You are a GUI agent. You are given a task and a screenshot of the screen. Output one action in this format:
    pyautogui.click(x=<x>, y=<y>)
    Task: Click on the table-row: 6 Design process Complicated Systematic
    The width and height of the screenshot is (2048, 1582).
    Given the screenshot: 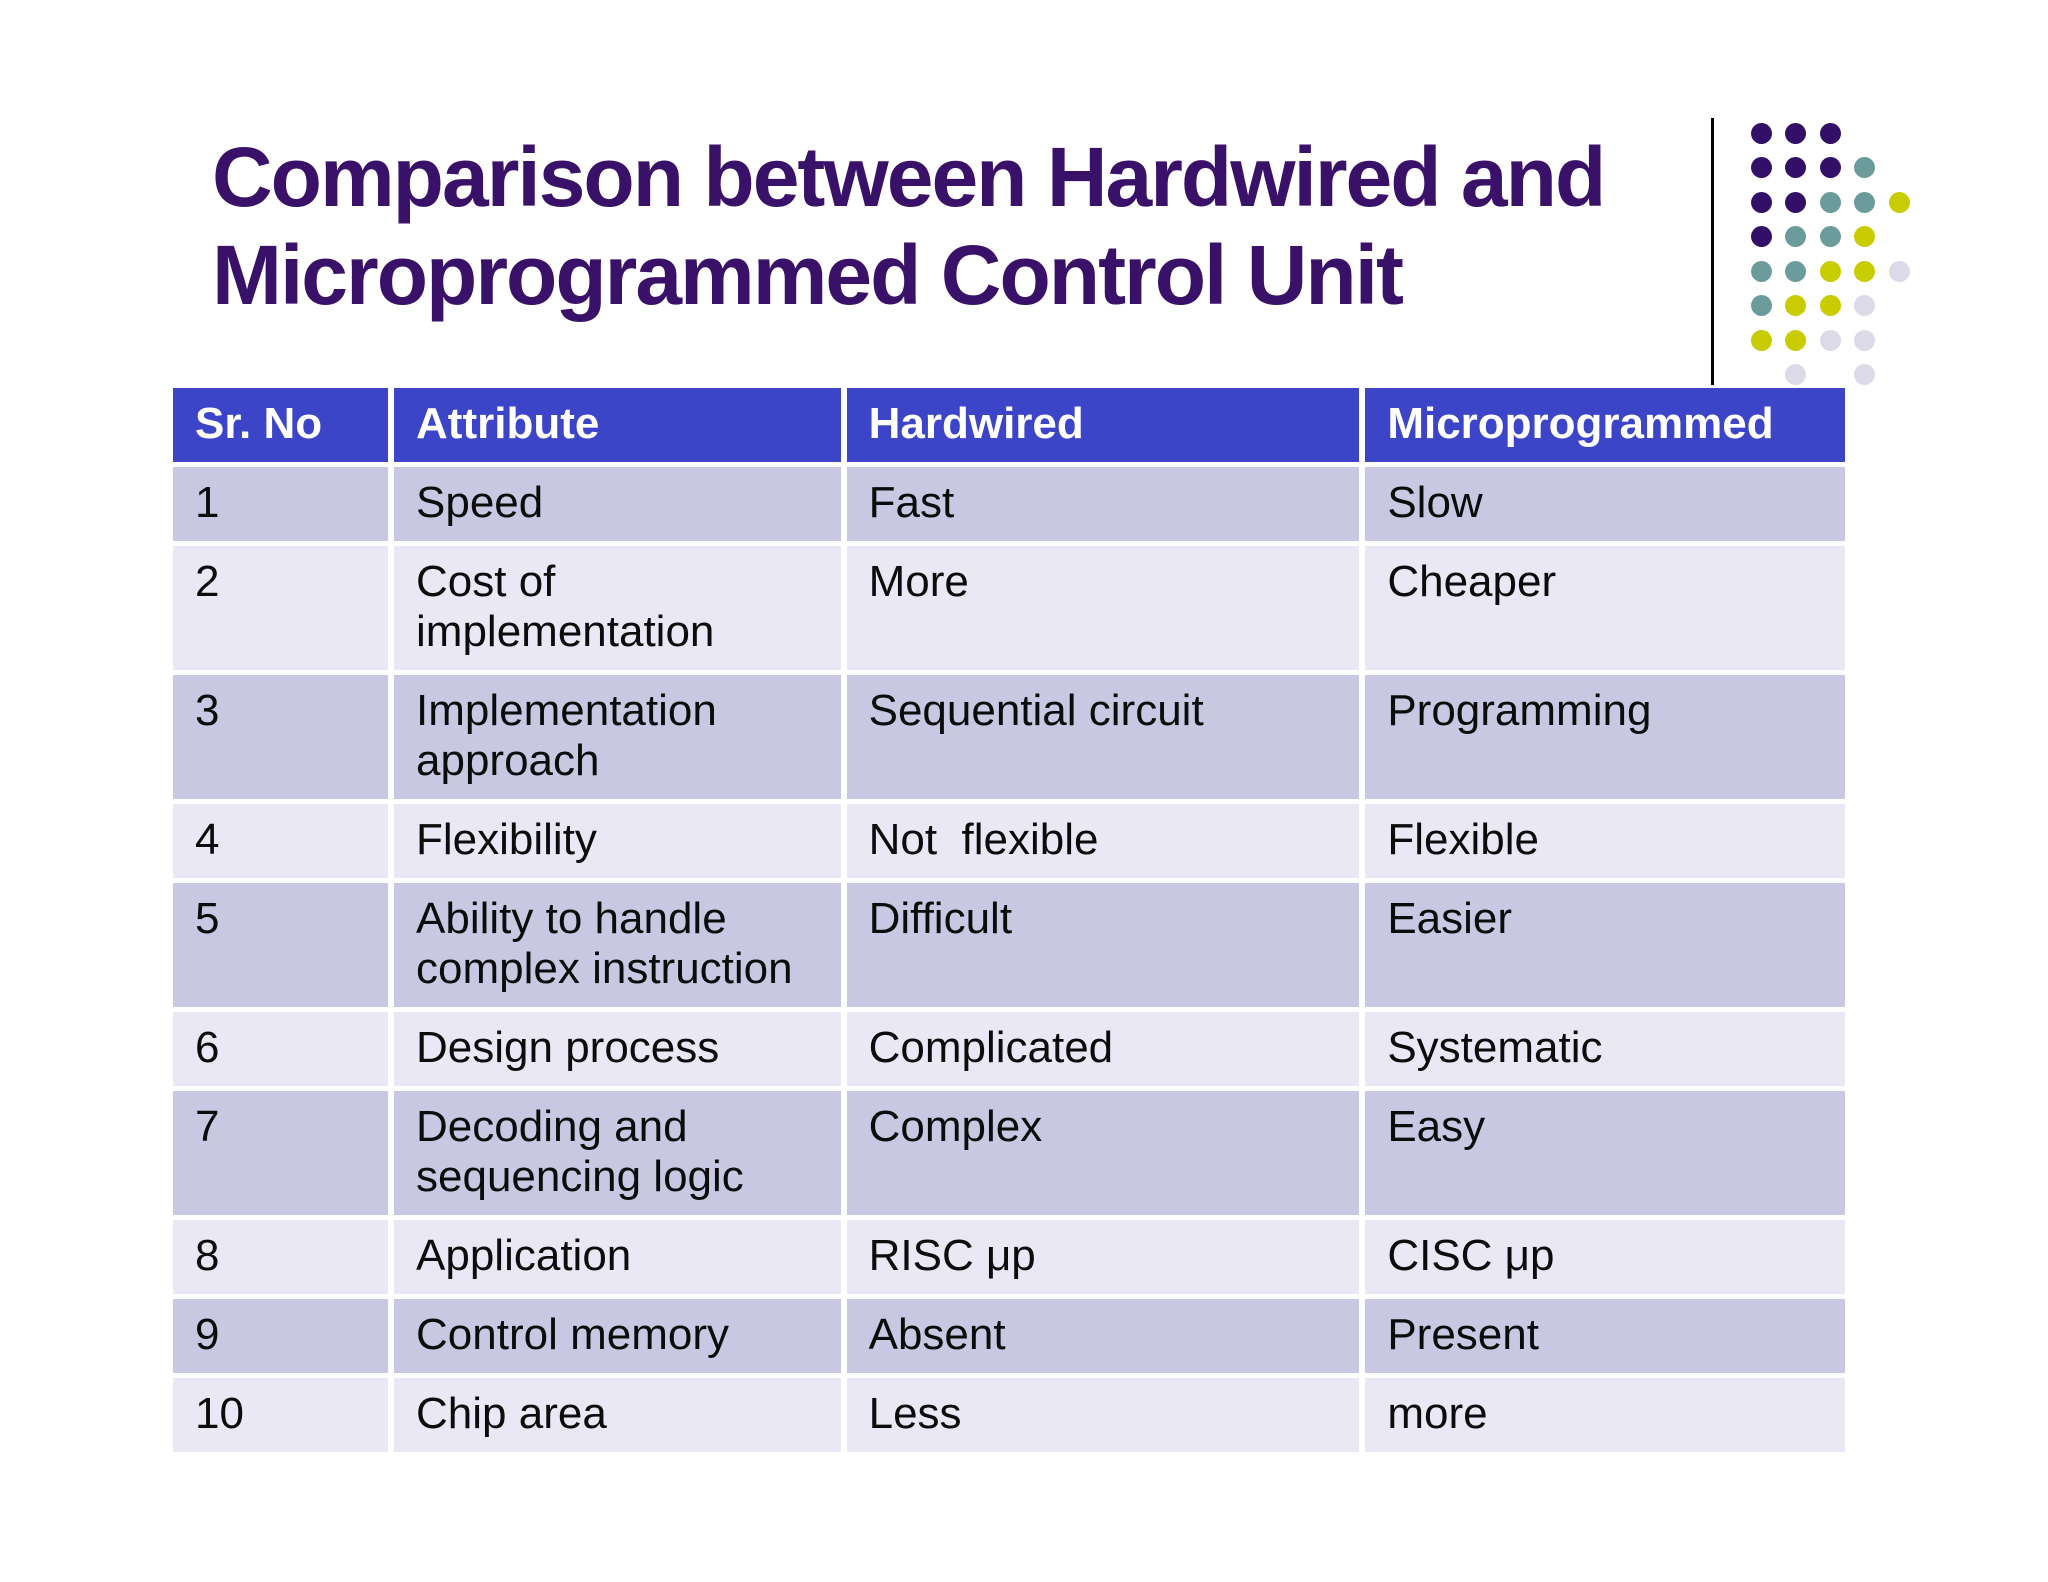 What is the action you would take?
    pyautogui.click(x=1009, y=1049)
    